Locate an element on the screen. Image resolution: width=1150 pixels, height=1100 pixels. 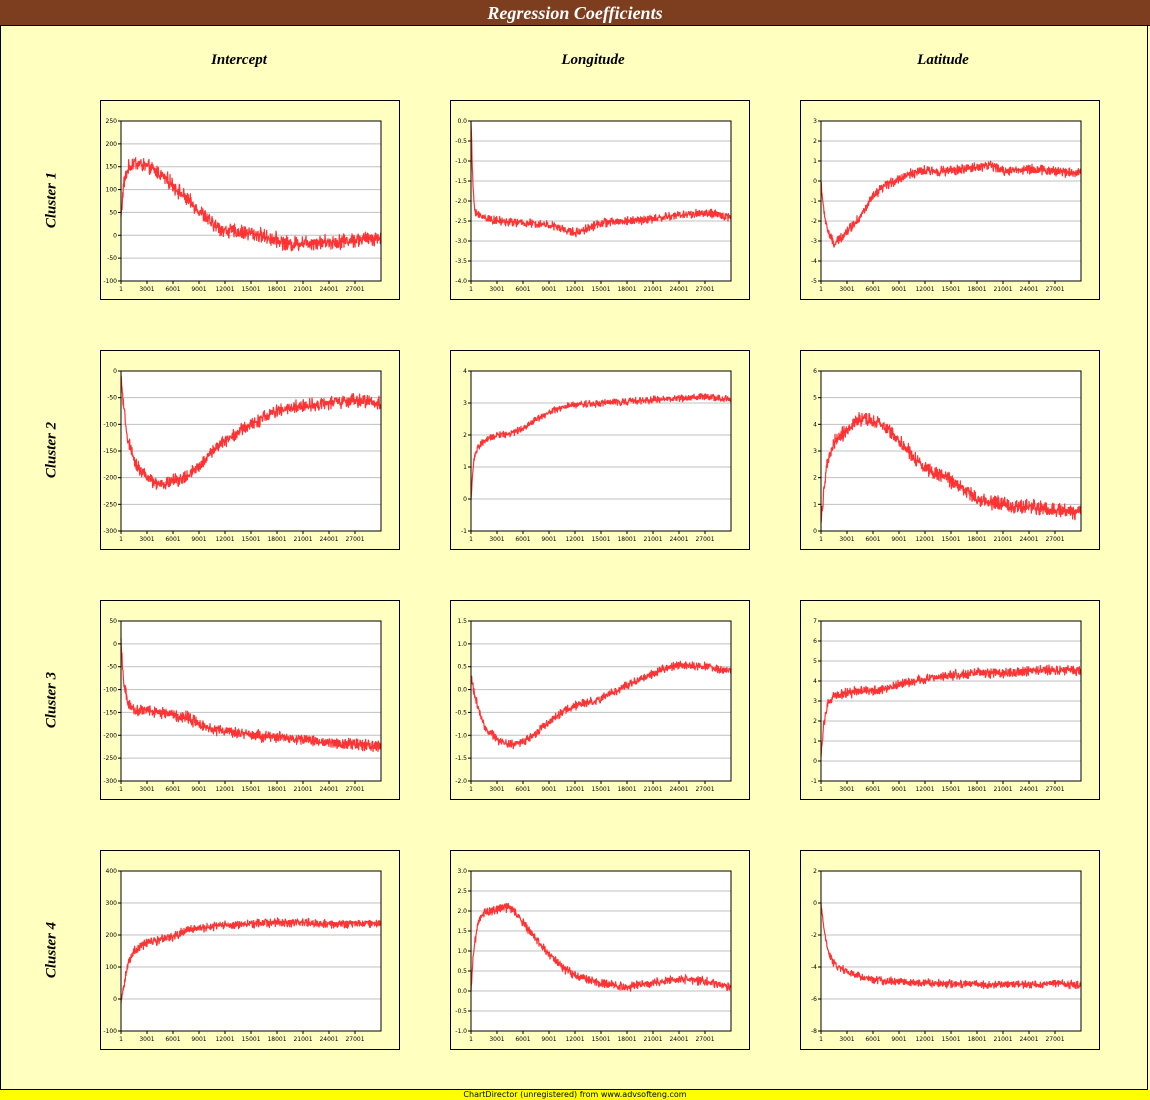
y-tick-label: -300 is located at coordinates (110, 781).